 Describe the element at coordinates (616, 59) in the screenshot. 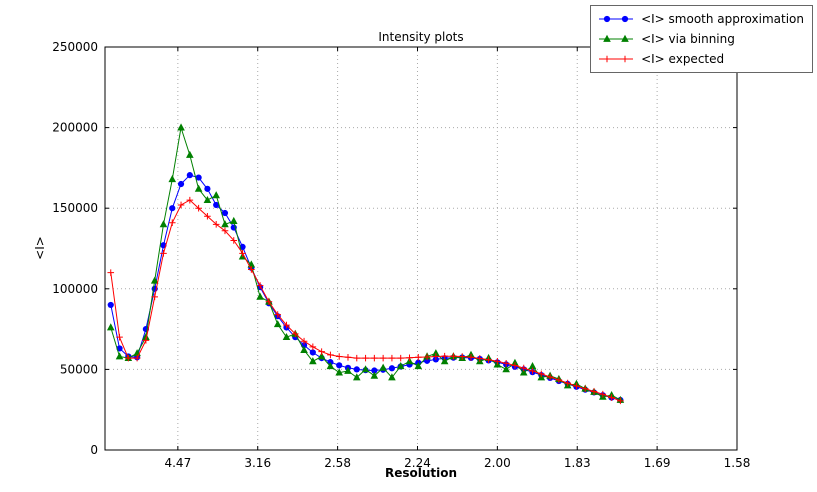

I see `red-plus-line-icon` at that location.